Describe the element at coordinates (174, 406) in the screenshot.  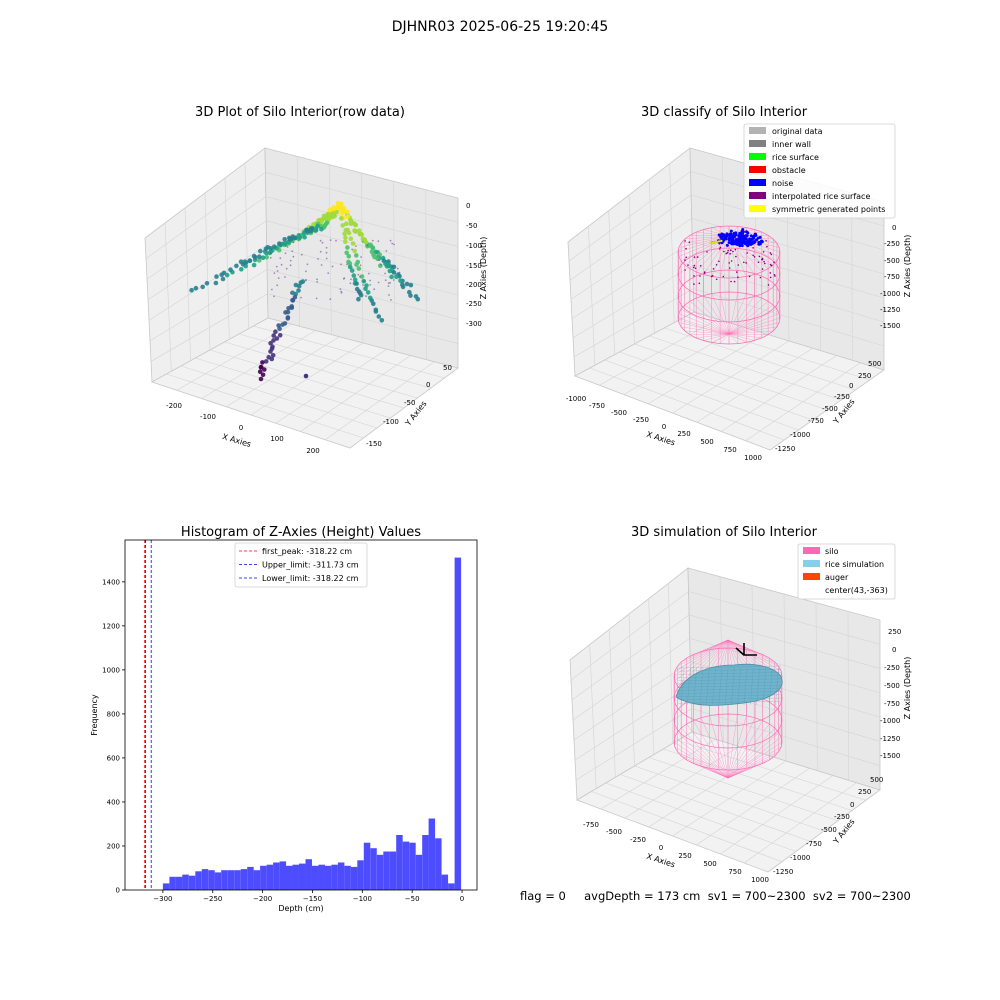
I see `panel1-x-tick: -200` at that location.